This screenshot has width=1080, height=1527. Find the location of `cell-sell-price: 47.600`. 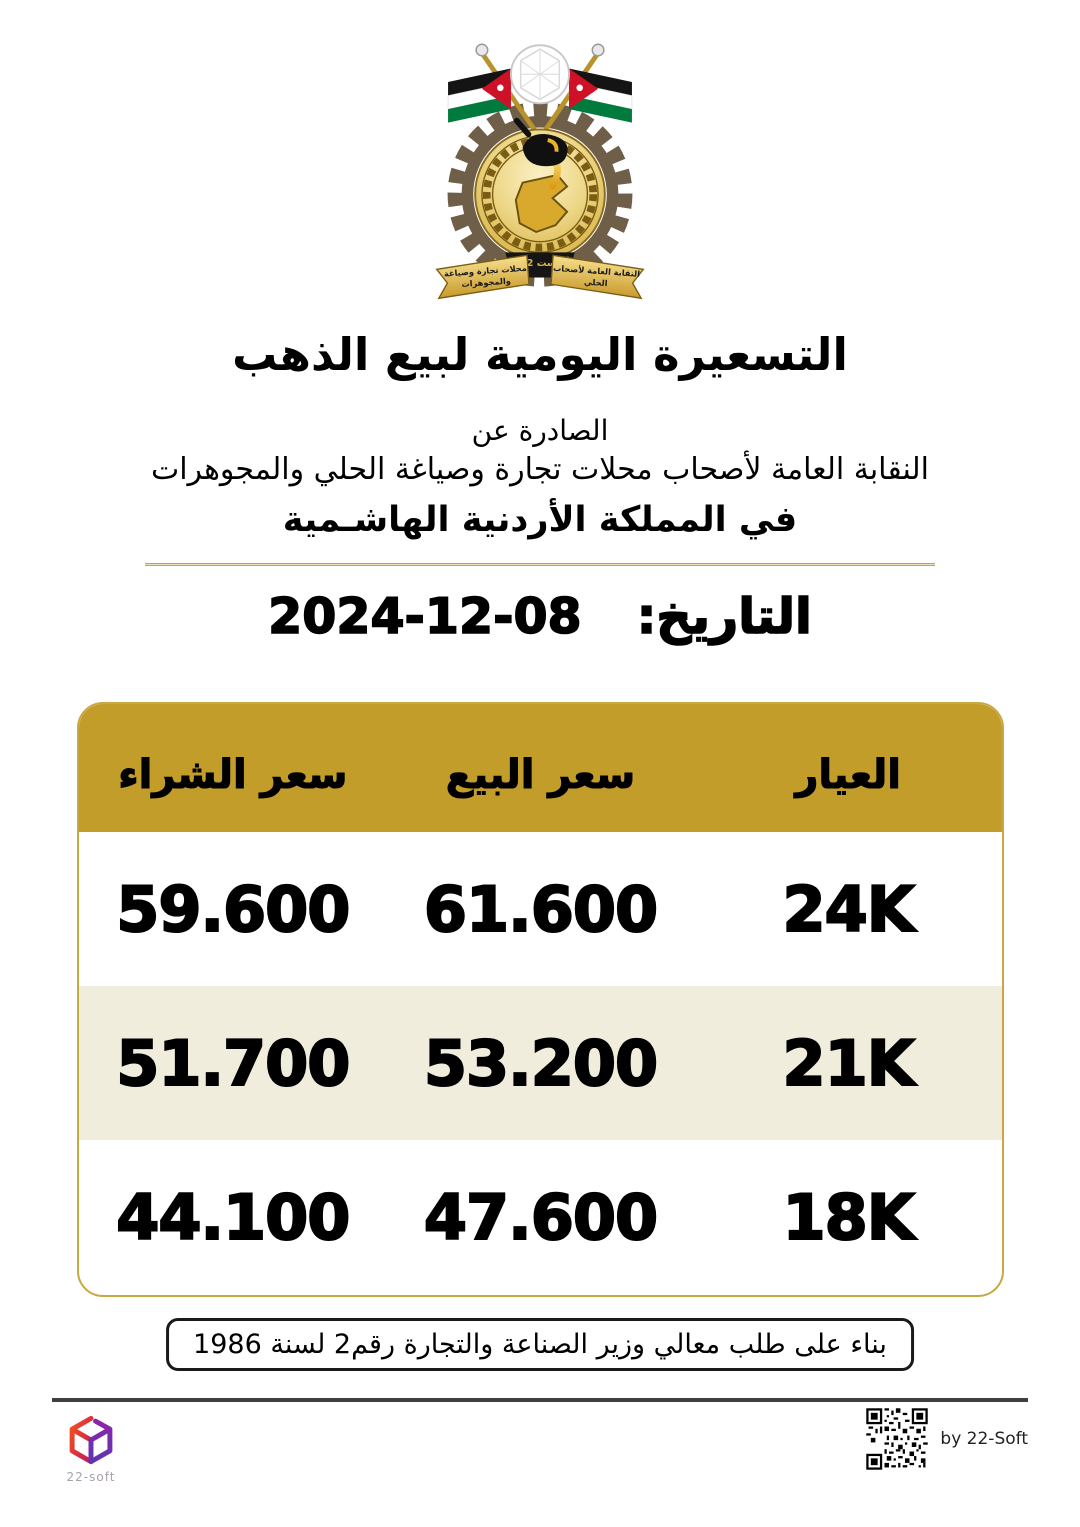

cell-sell-price: 47.600 is located at coordinates (541, 1216).